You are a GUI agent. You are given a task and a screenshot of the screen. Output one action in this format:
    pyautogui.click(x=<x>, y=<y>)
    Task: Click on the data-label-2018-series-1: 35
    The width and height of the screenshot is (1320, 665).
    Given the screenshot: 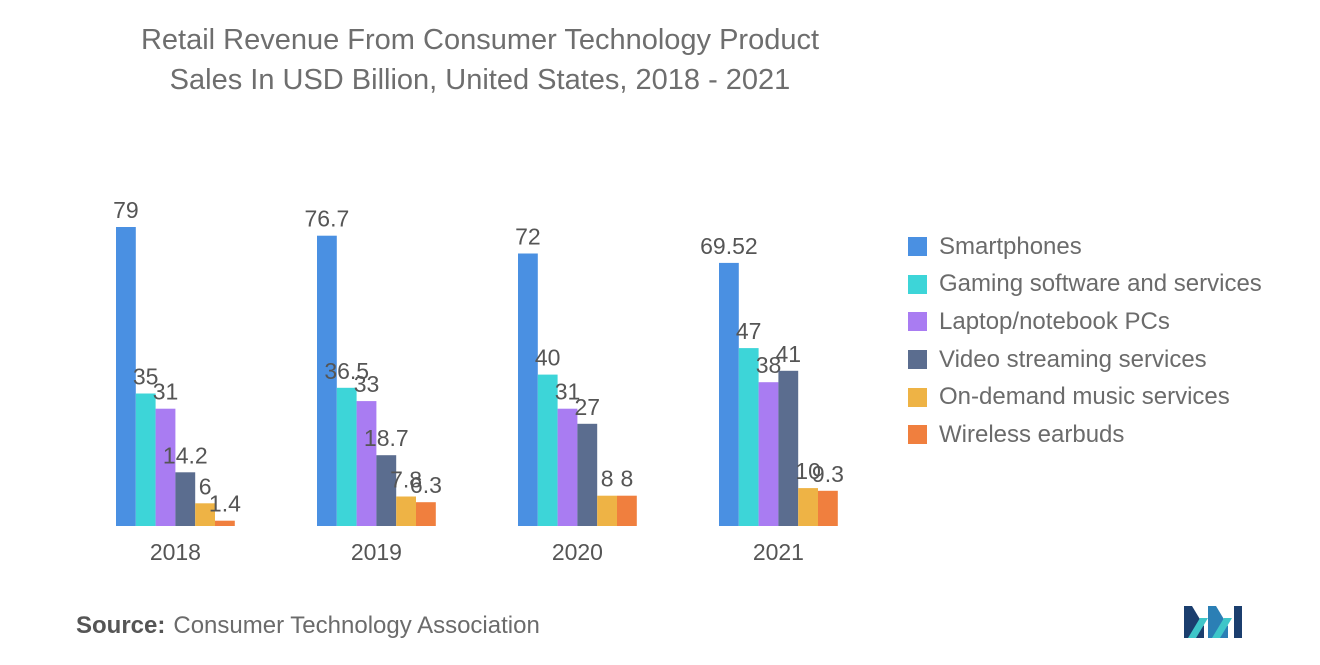 What is the action you would take?
    pyautogui.click(x=146, y=377)
    